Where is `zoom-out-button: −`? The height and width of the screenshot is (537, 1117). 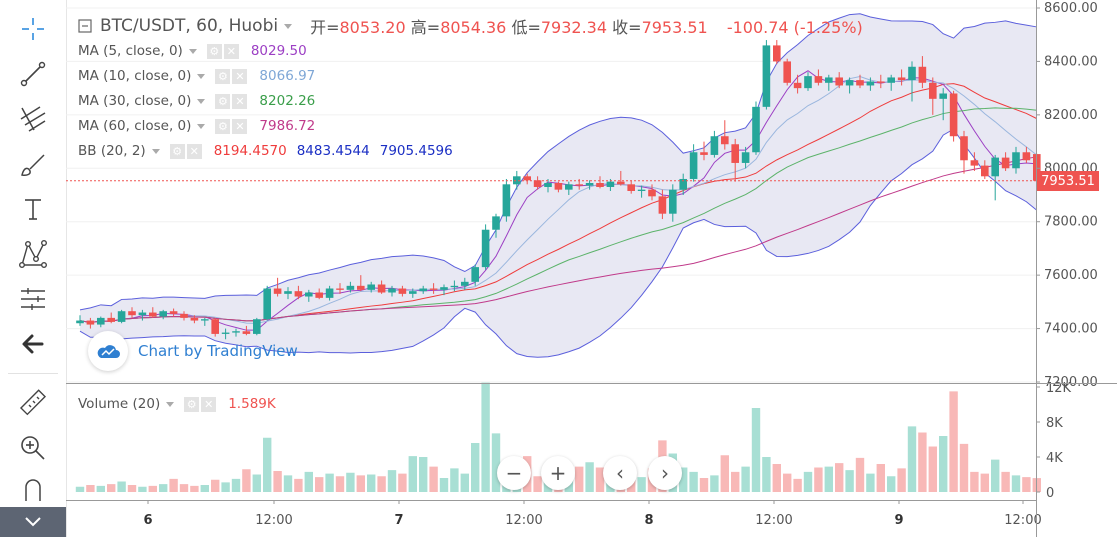 zoom-out-button: − is located at coordinates (514, 473).